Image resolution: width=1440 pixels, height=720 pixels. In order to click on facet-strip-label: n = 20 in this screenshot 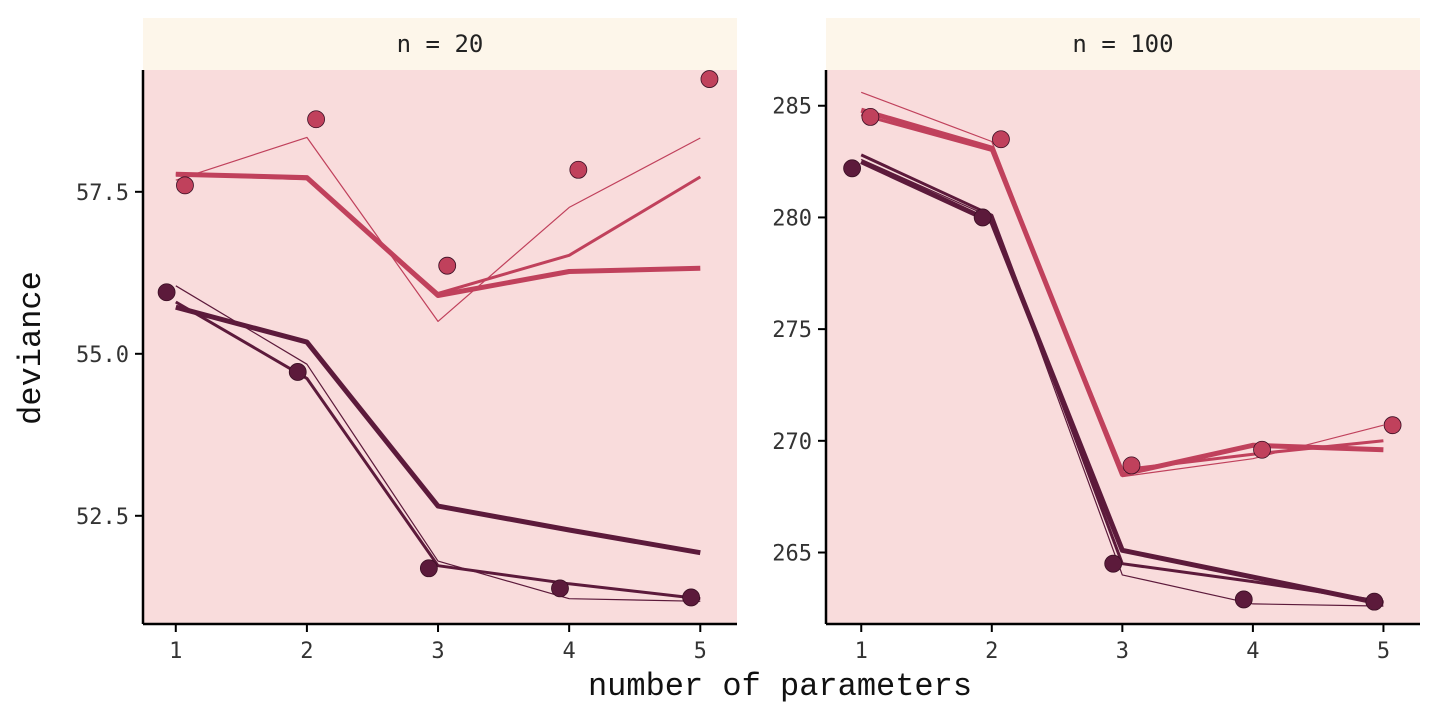, I will do `click(440, 44)`.